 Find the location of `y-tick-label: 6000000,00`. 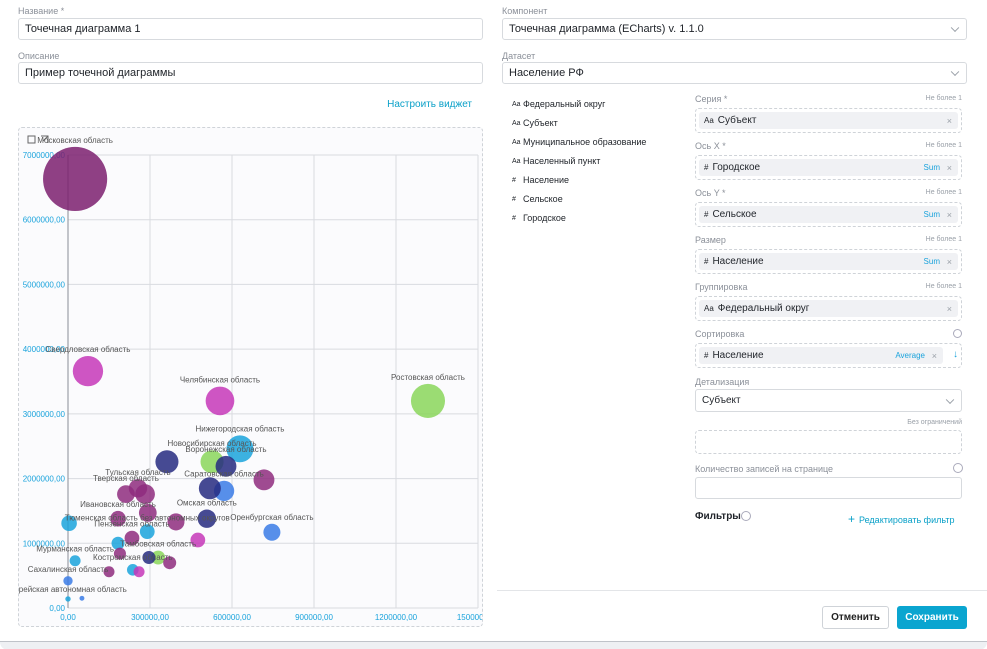

y-tick-label: 6000000,00 is located at coordinates (44, 220).